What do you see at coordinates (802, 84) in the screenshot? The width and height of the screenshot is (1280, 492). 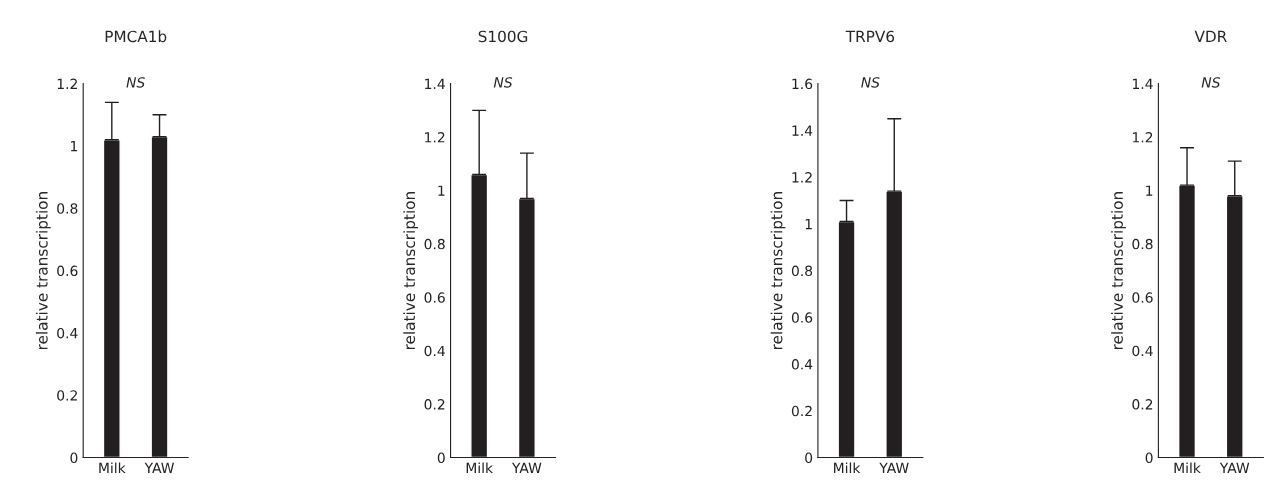 I see `y-tick-label: 1.6` at bounding box center [802, 84].